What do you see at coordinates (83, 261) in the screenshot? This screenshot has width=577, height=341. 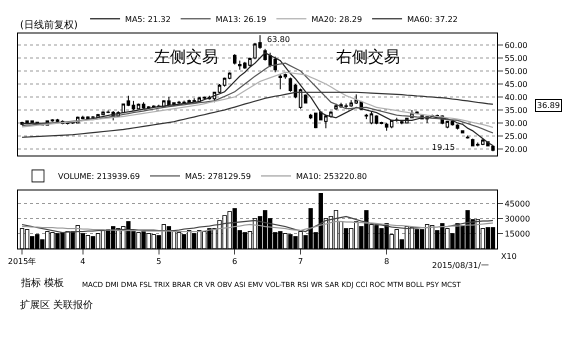 I see `x-tick-label: 4` at bounding box center [83, 261].